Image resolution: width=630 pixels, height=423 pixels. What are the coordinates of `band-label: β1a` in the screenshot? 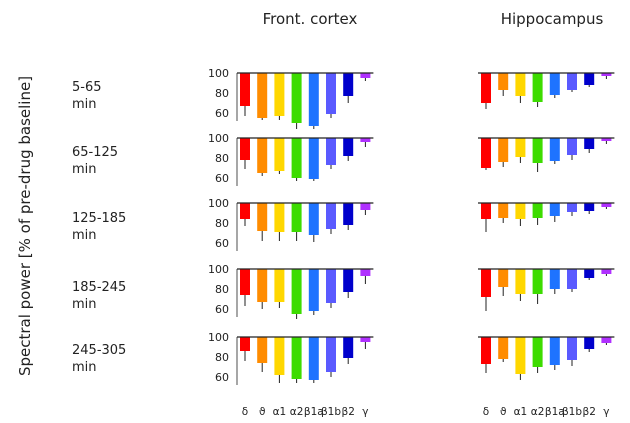 It's located at (314, 412).